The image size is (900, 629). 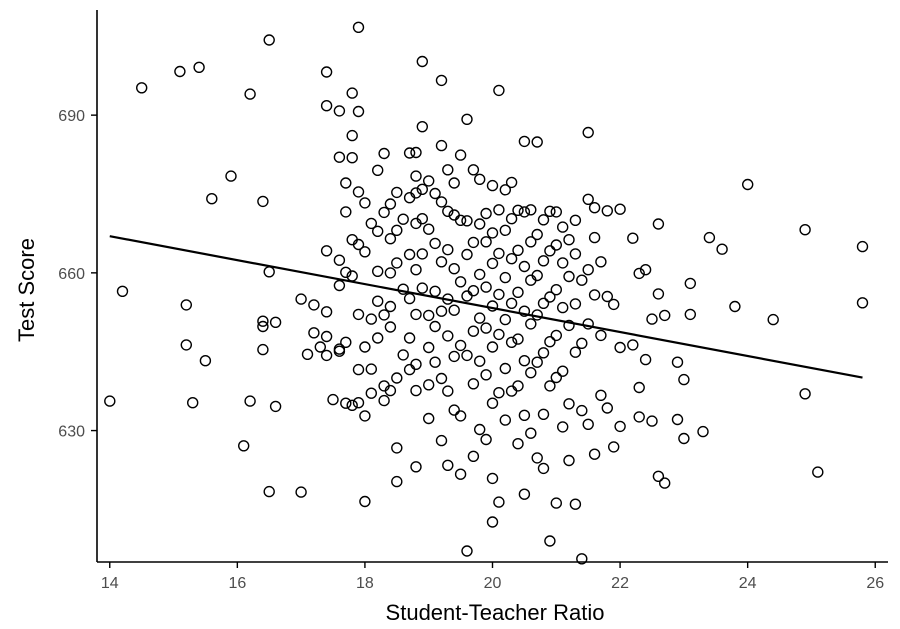 What do you see at coordinates (493, 583) in the screenshot?
I see `x-tick-label: 20` at bounding box center [493, 583].